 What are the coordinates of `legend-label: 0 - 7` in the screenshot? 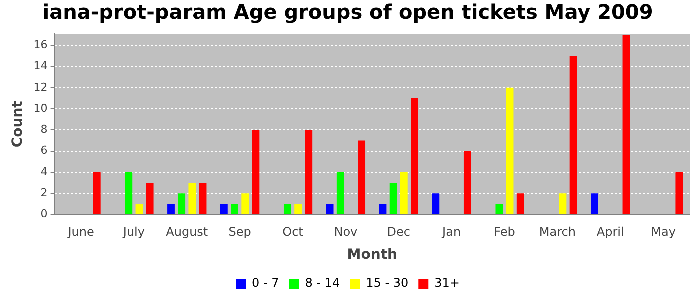 It's located at (266, 283).